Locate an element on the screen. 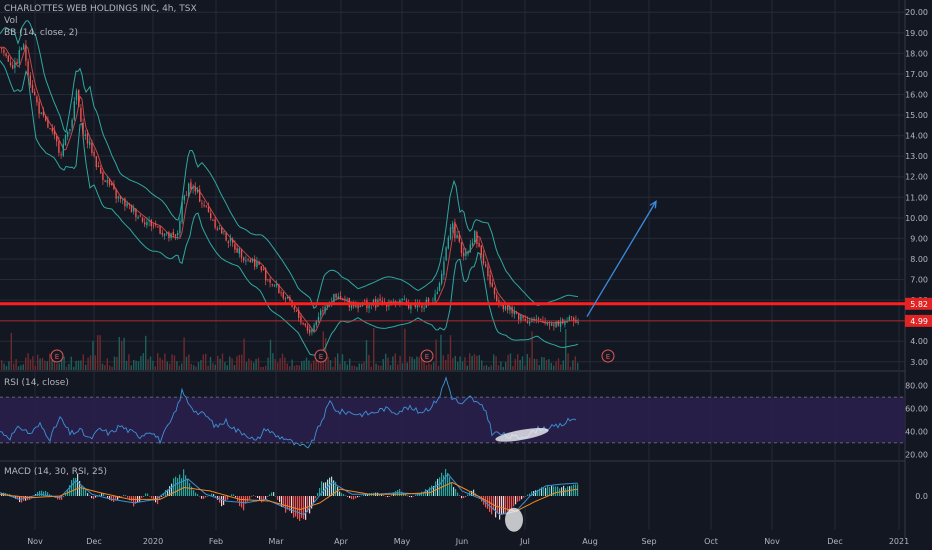 The width and height of the screenshot is (932, 550). projection-arrow is located at coordinates (621, 259).